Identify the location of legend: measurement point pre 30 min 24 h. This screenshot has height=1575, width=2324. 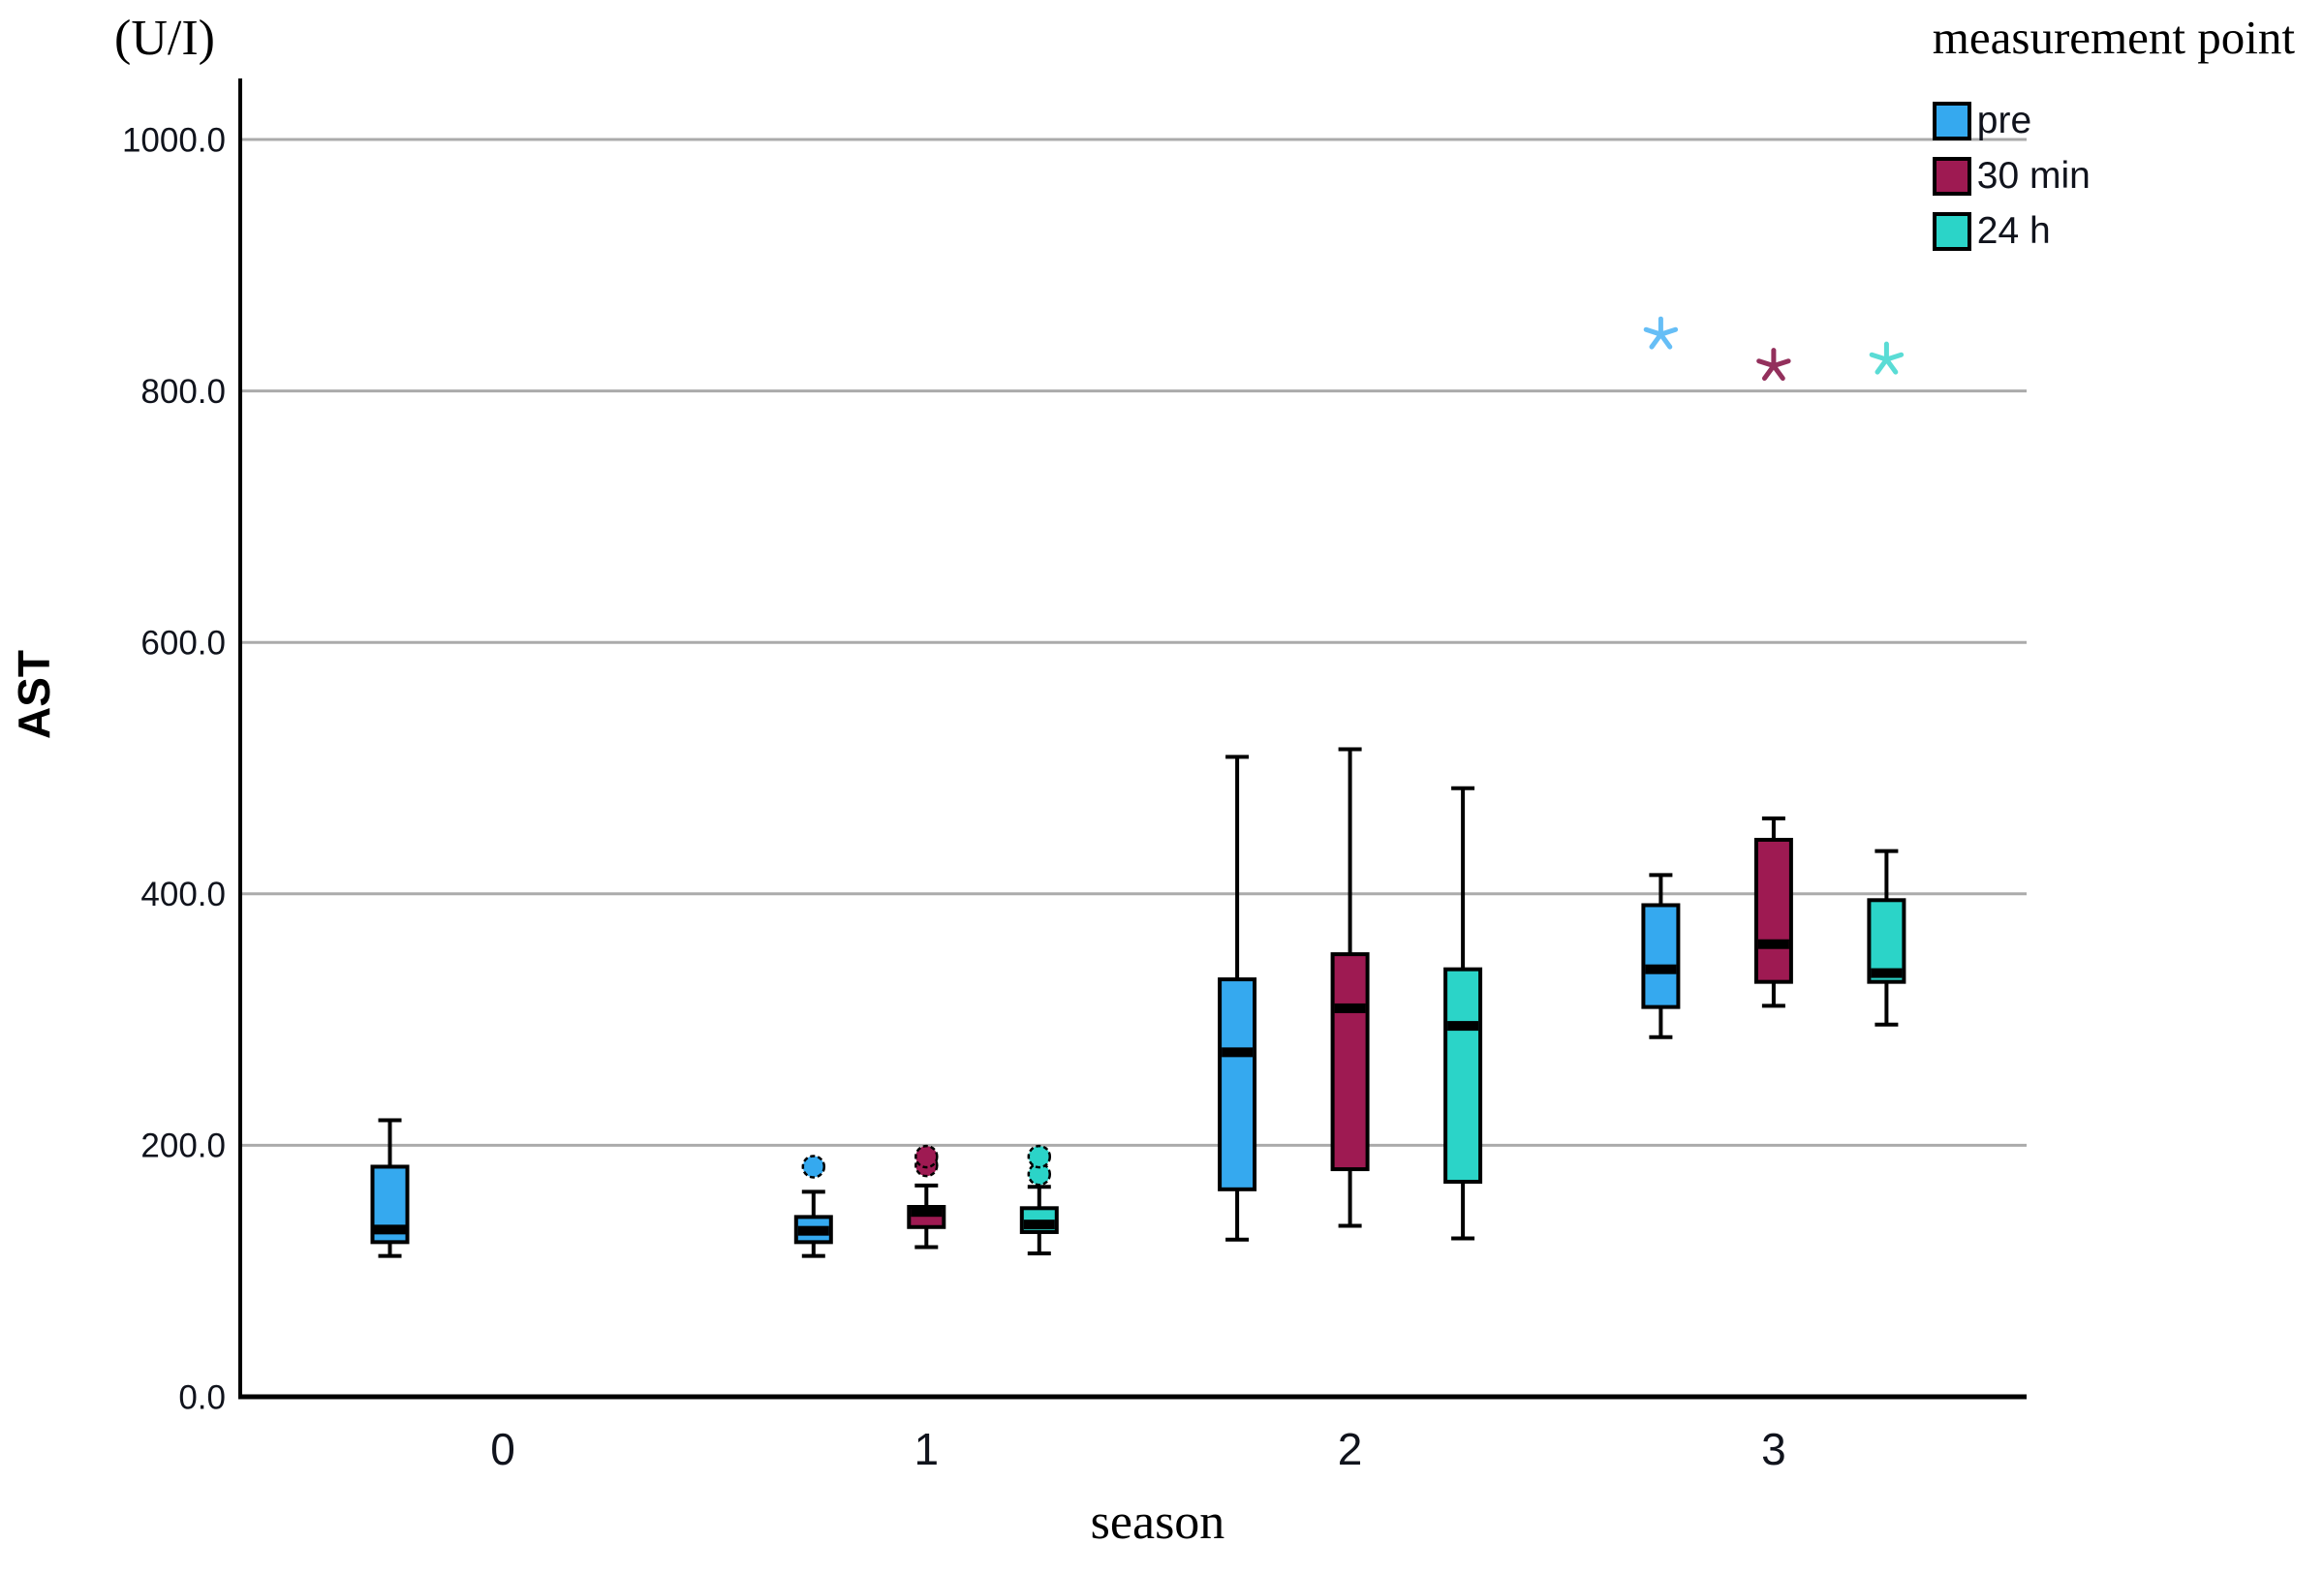
(2113, 130).